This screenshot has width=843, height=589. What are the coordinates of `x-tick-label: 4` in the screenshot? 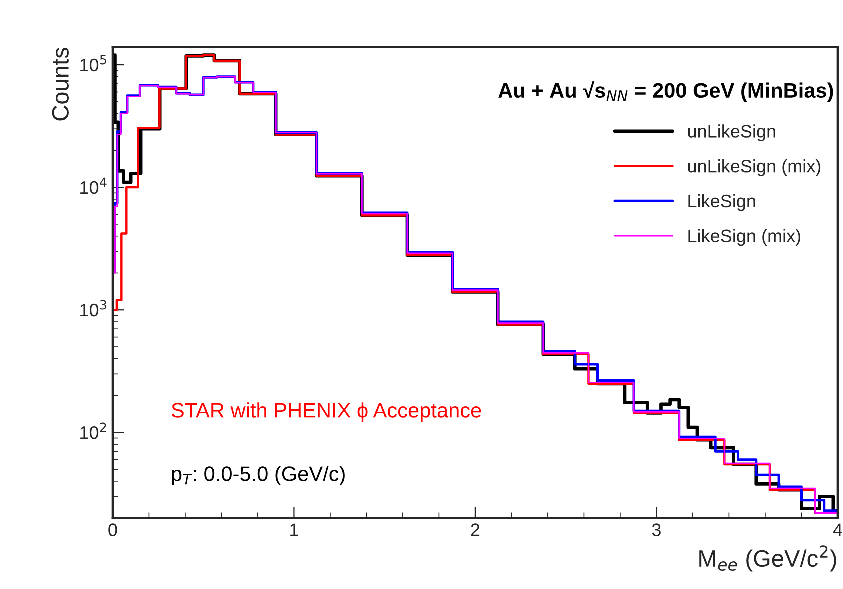 It's located at (837, 530).